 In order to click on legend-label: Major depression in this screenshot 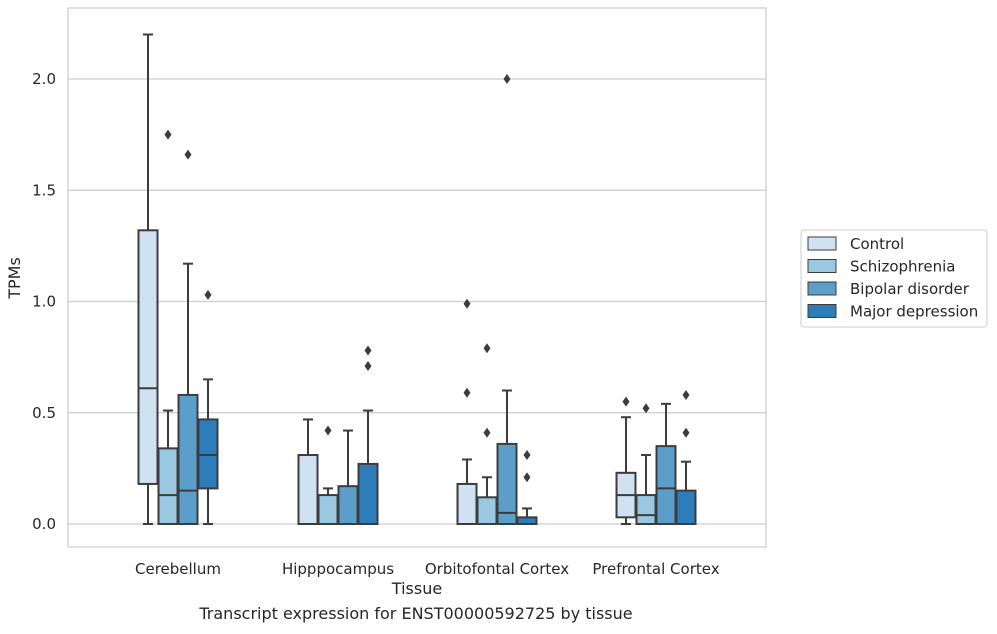, I will do `click(914, 312)`.